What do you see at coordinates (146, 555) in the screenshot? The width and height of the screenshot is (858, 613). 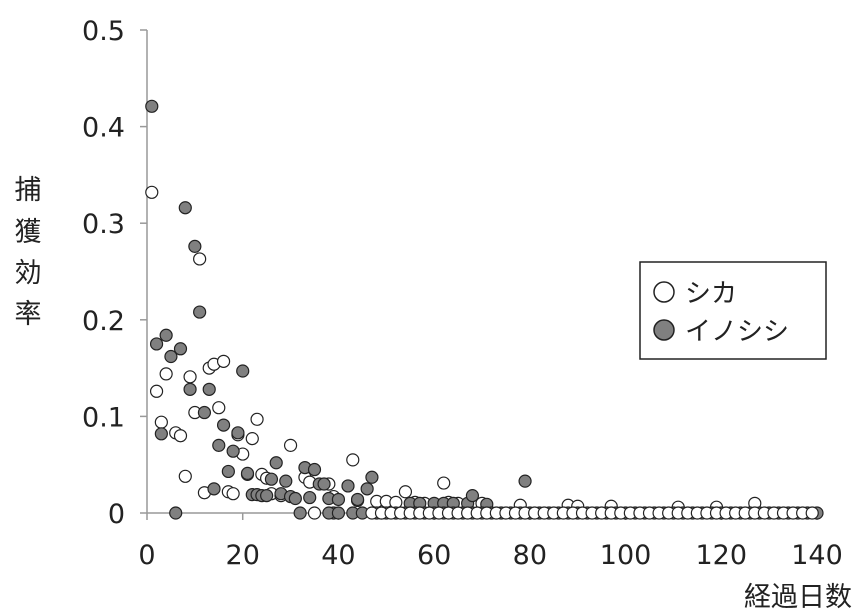 I see `x-tick-label: 0` at bounding box center [146, 555].